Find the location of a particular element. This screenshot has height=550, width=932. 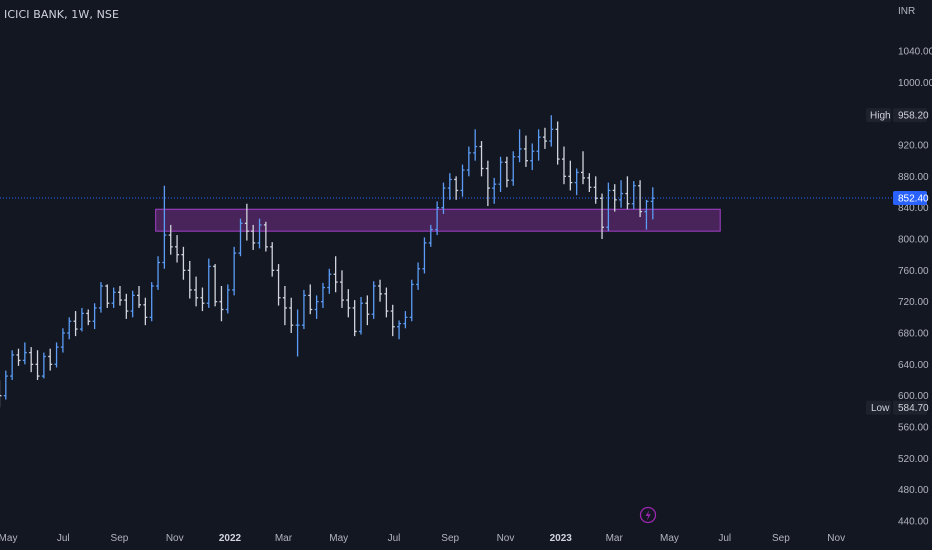

x-tick-label: May is located at coordinates (8, 538).